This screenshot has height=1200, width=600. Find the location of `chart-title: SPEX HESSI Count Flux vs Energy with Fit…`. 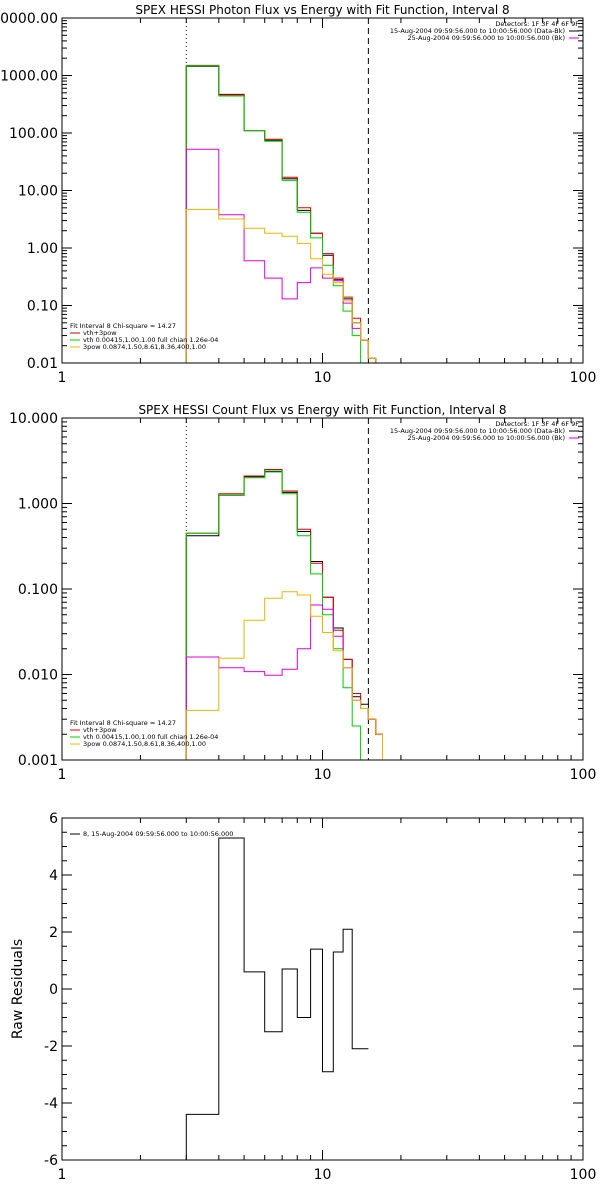

chart-title: SPEX HESSI Count Flux vs Energy with Fit… is located at coordinates (322, 410).